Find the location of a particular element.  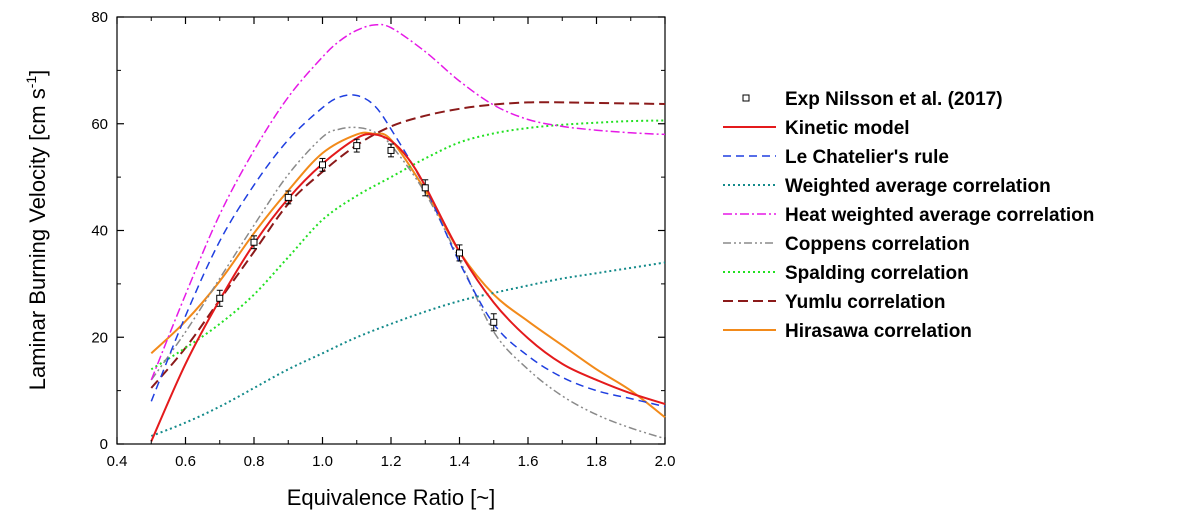

y-tick-label: 40 is located at coordinates (99, 231).